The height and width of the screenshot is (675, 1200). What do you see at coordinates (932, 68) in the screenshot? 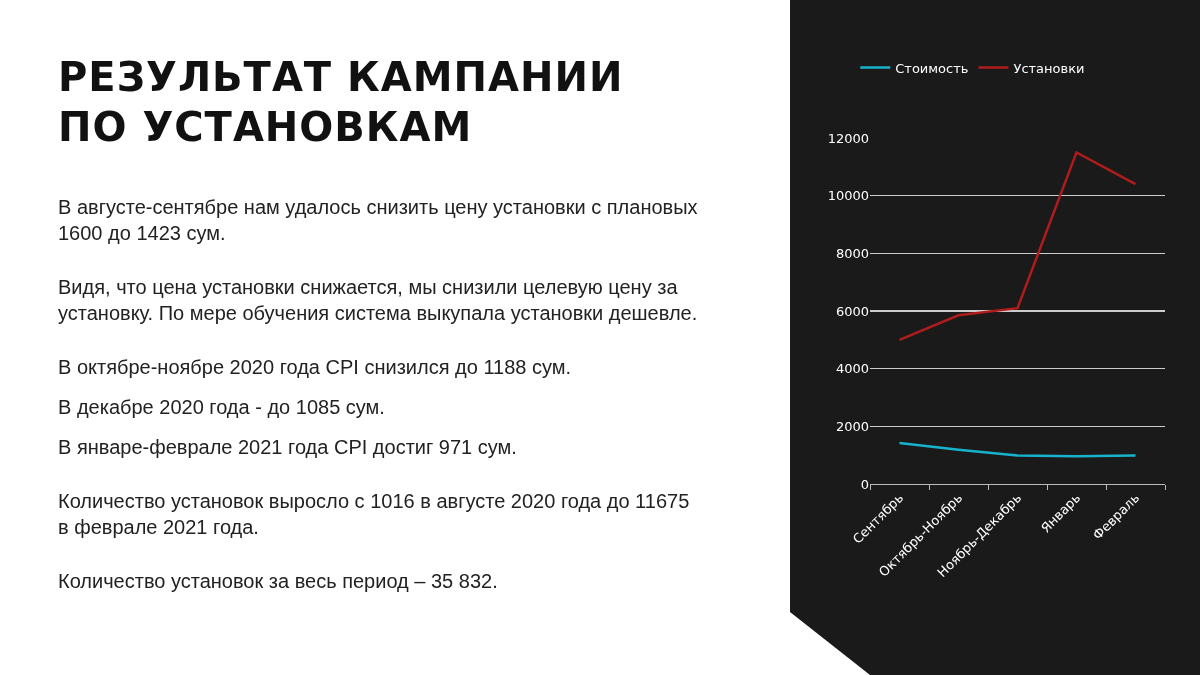
I see `legend-label: Стоимость` at bounding box center [932, 68].